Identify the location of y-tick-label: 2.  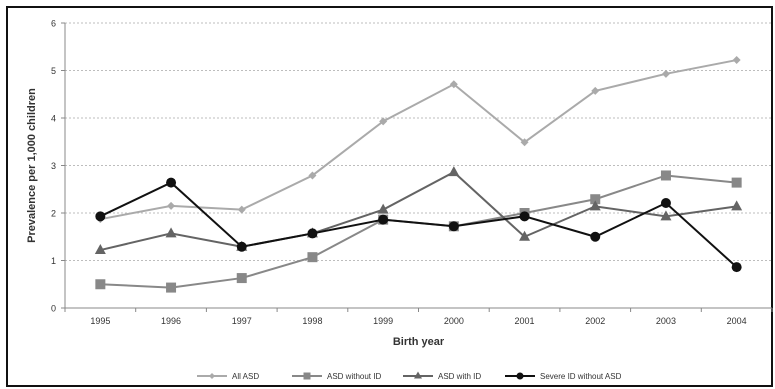
(53, 214).